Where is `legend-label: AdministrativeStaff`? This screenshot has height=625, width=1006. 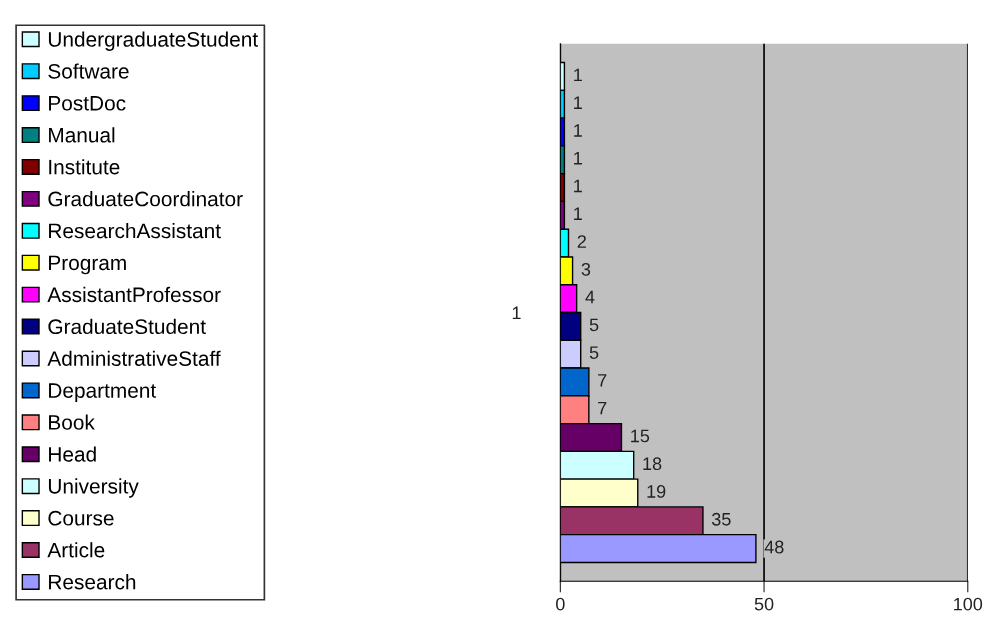 legend-label: AdministrativeStaff is located at coordinates (134, 358).